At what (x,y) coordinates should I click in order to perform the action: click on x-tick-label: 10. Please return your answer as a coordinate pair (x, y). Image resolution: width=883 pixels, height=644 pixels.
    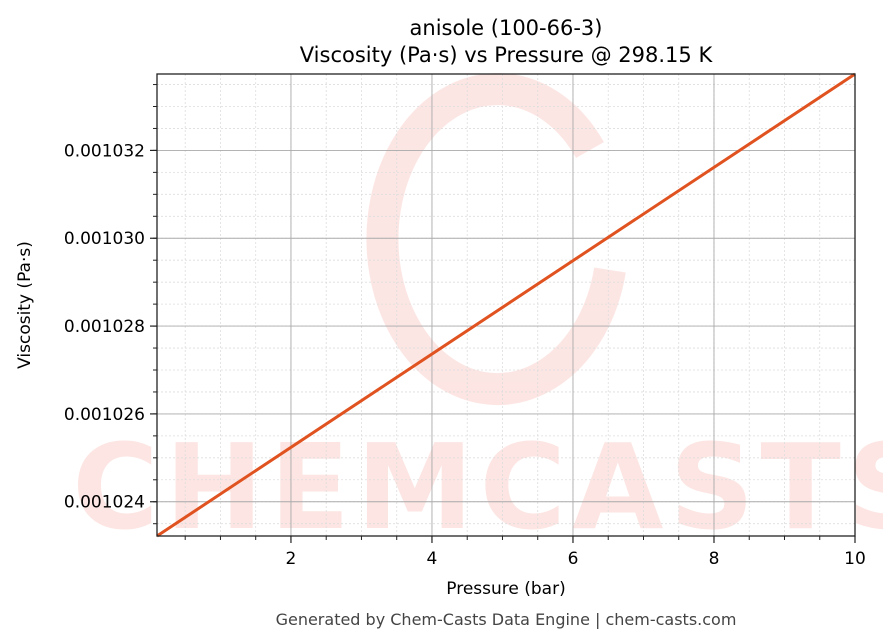
    Looking at the image, I should click on (855, 559).